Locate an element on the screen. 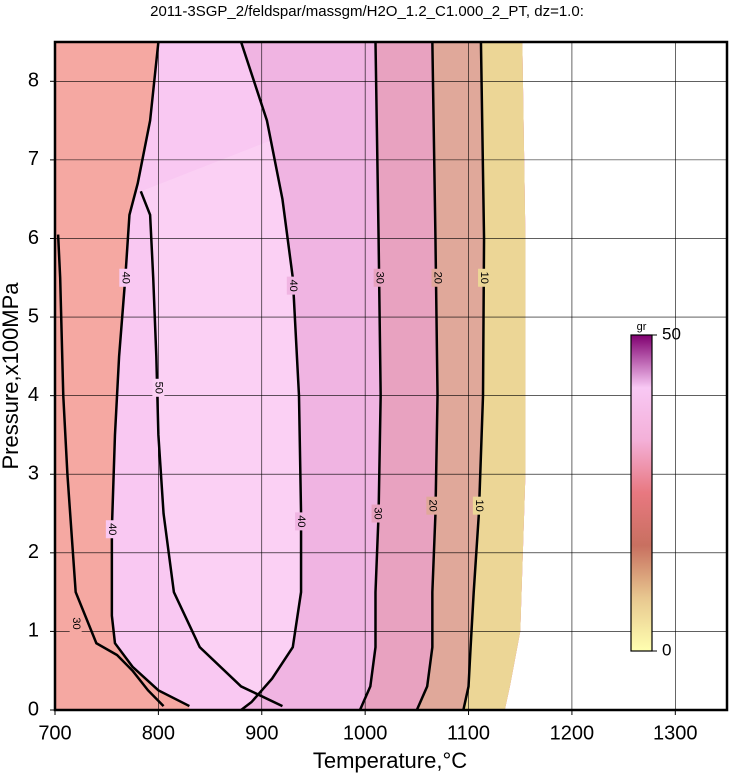 This screenshot has width=734, height=776. contour-band is located at coordinates (494, 376).